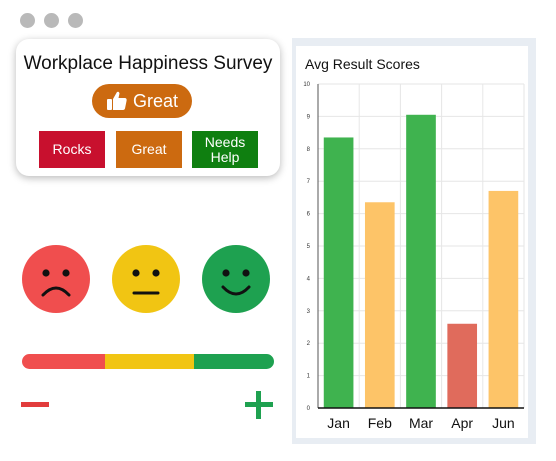 Image resolution: width=556 pixels, height=461 pixels. I want to click on mood-scale-bar, so click(148, 361).